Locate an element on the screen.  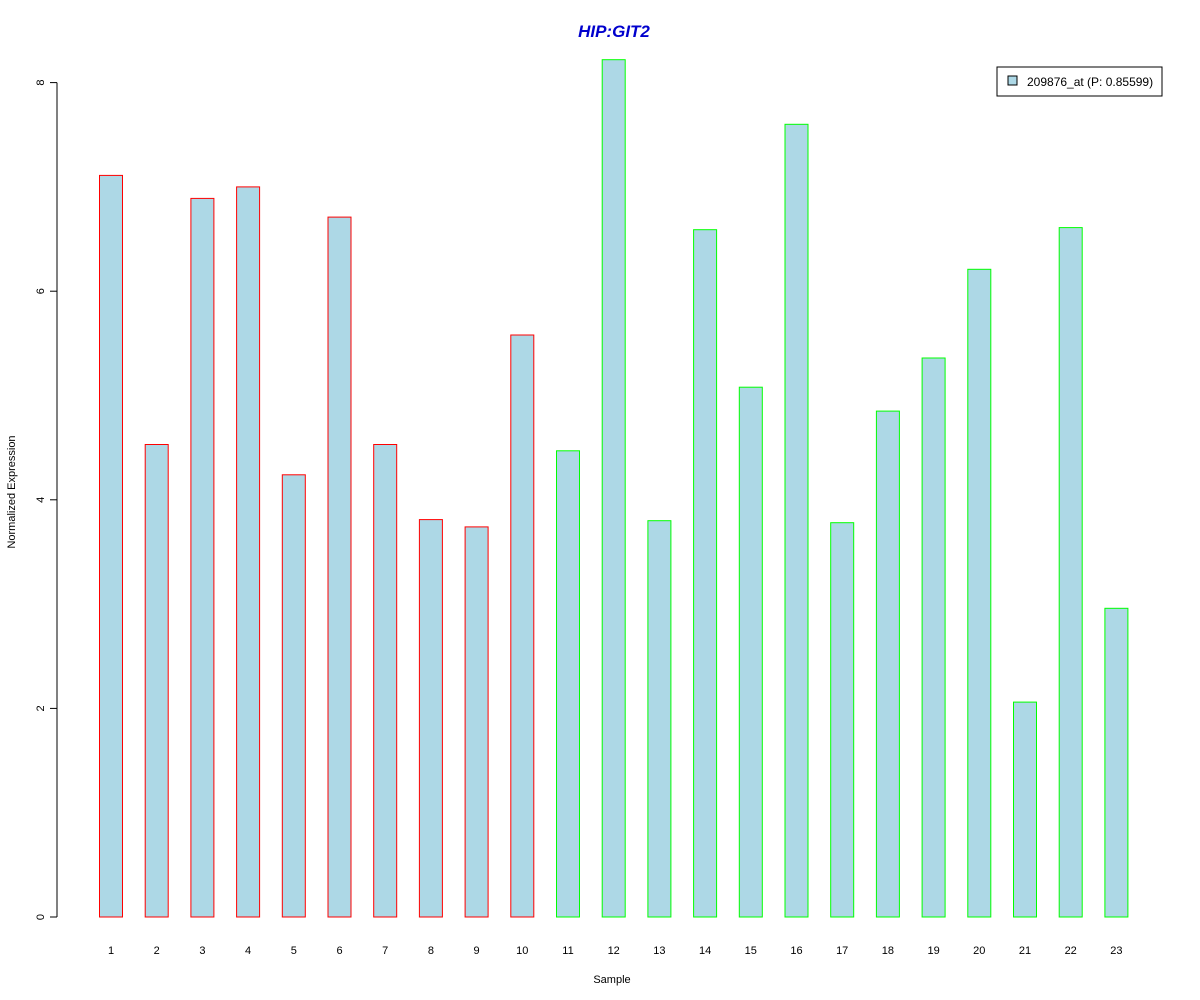
legend-entry-label: 209876_at (P: 0.85599) is located at coordinates (1090, 82).